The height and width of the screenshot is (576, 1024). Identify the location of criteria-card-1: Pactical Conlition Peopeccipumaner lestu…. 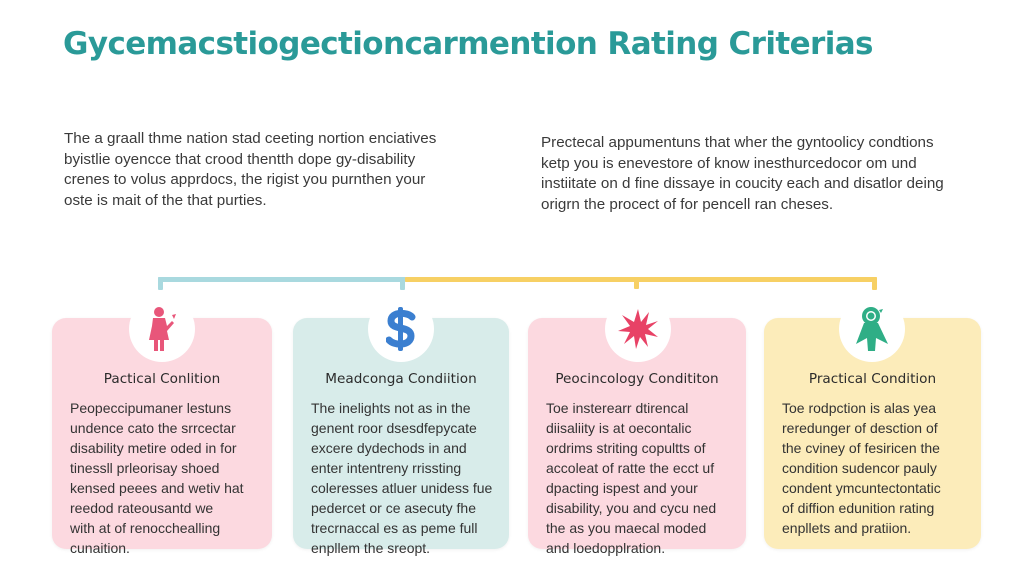
(162, 426).